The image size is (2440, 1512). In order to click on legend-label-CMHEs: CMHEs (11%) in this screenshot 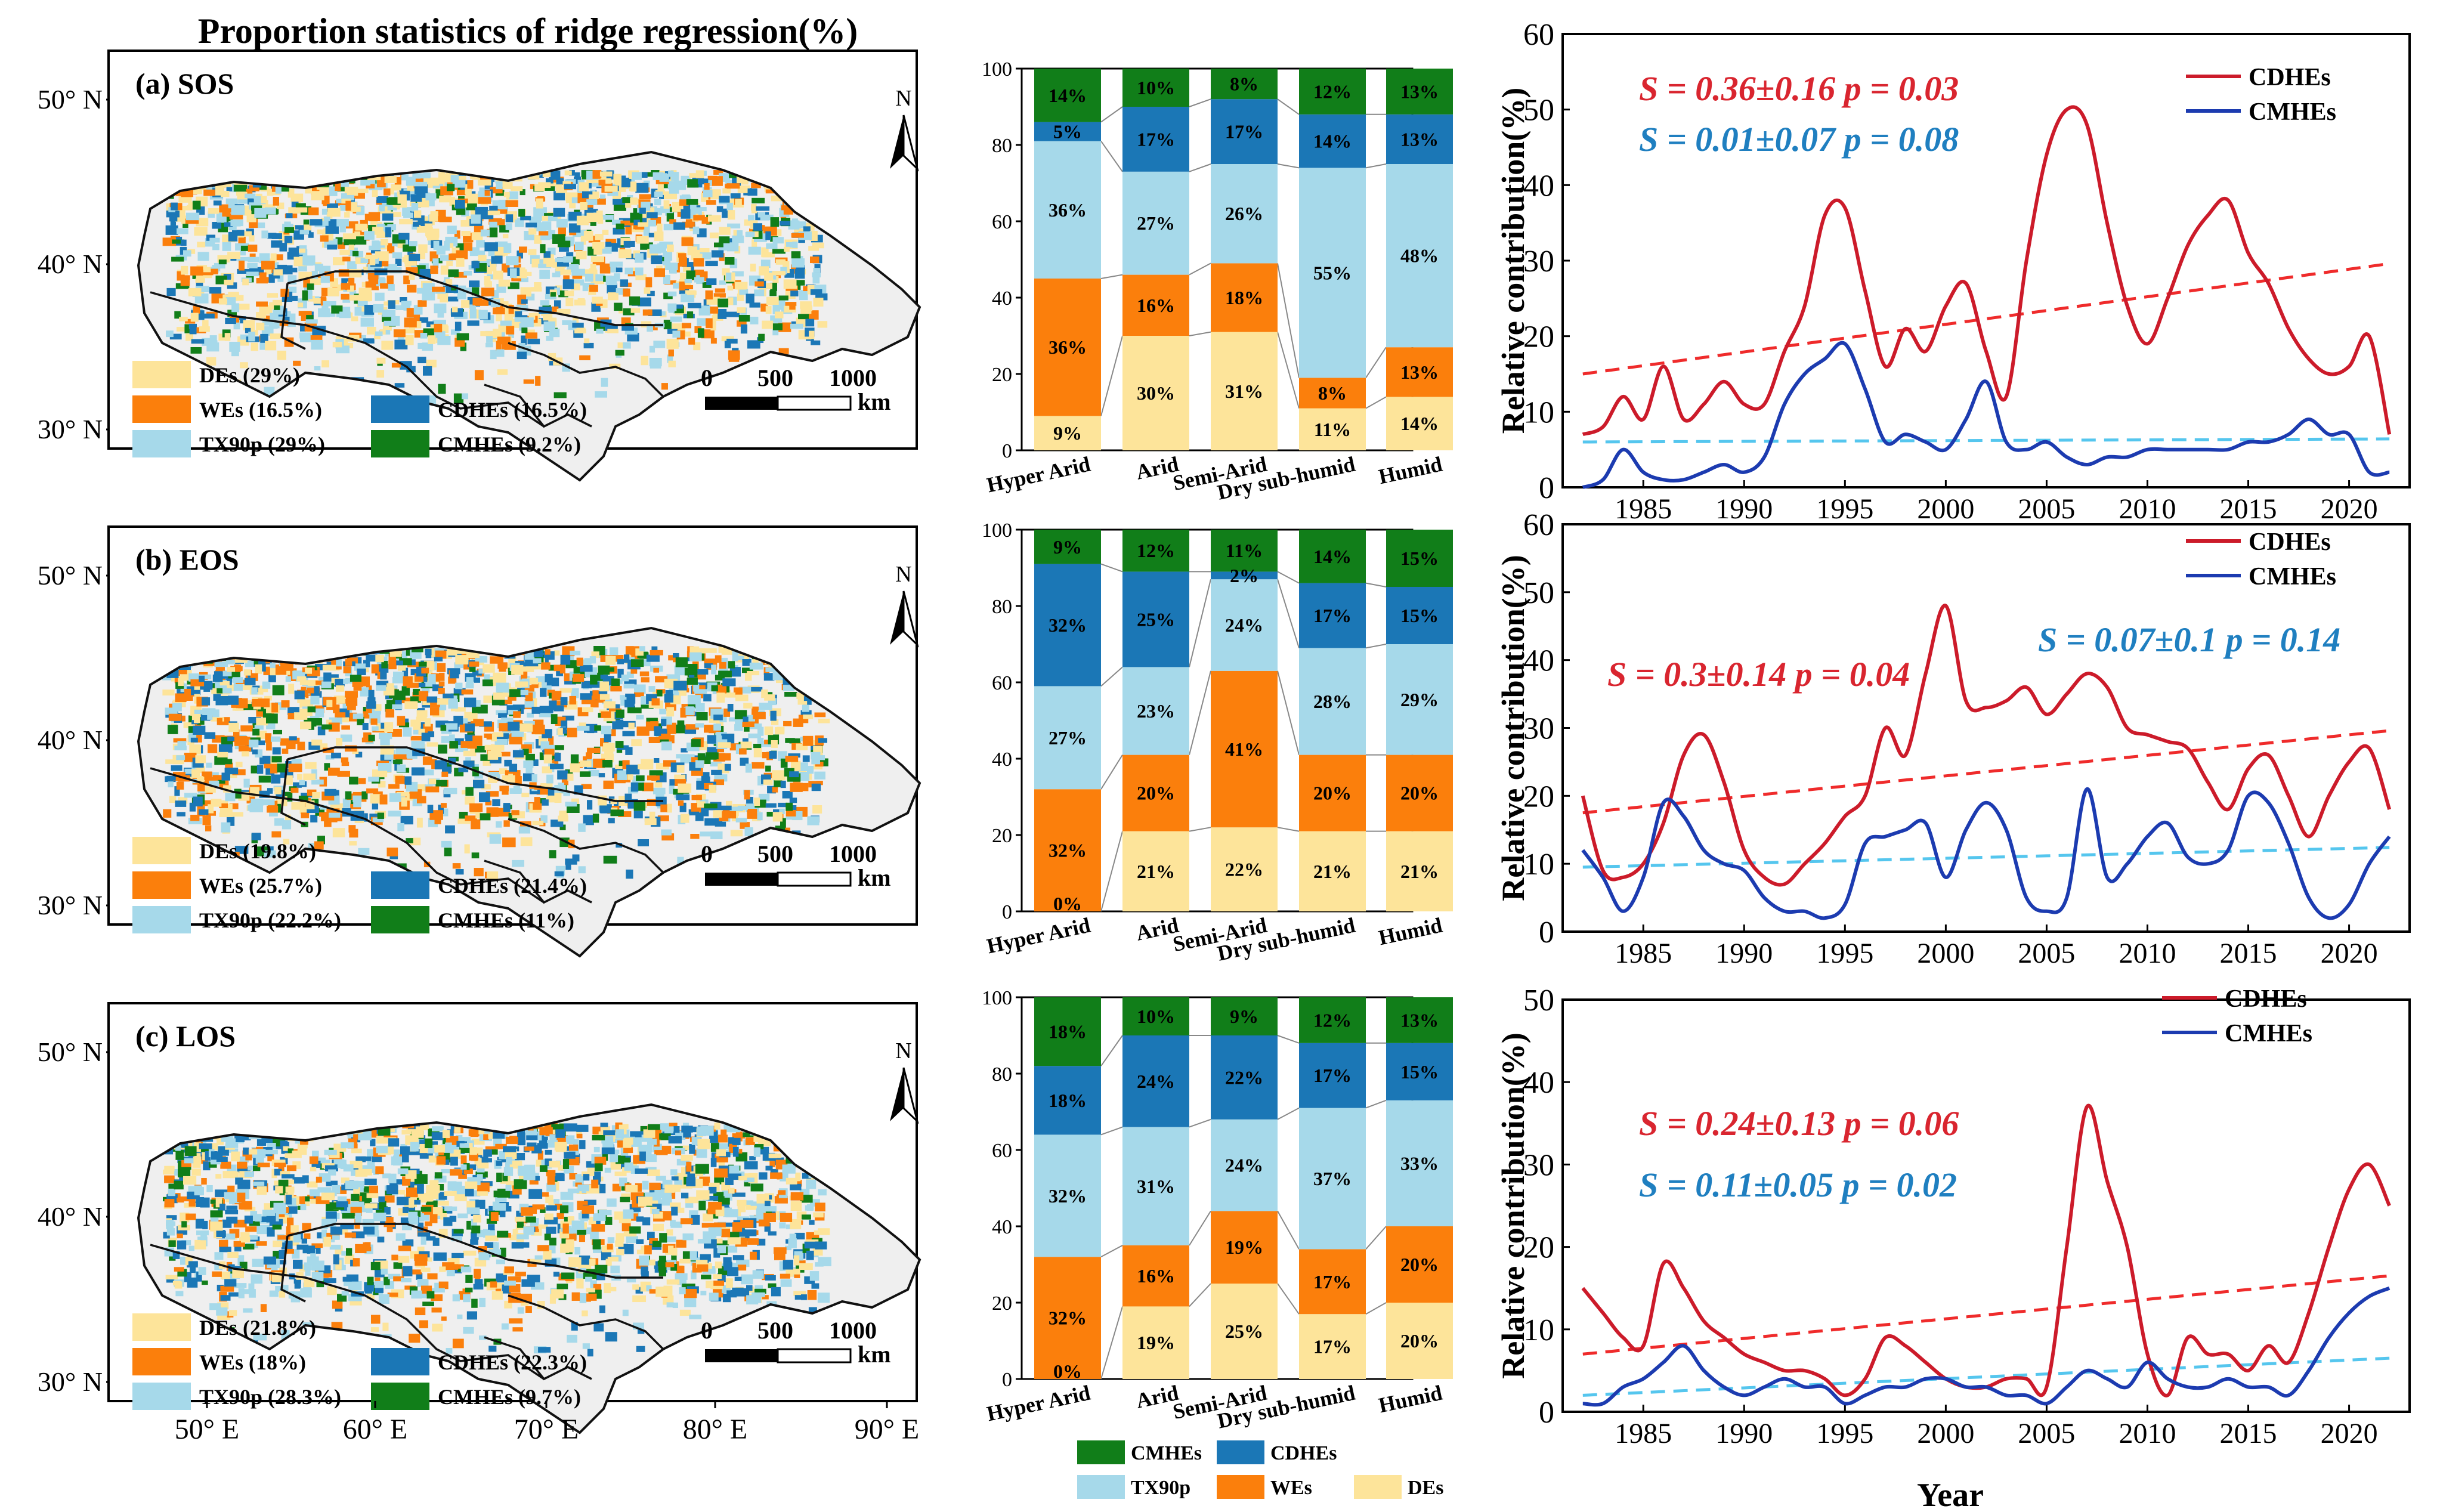, I will do `click(506, 920)`.